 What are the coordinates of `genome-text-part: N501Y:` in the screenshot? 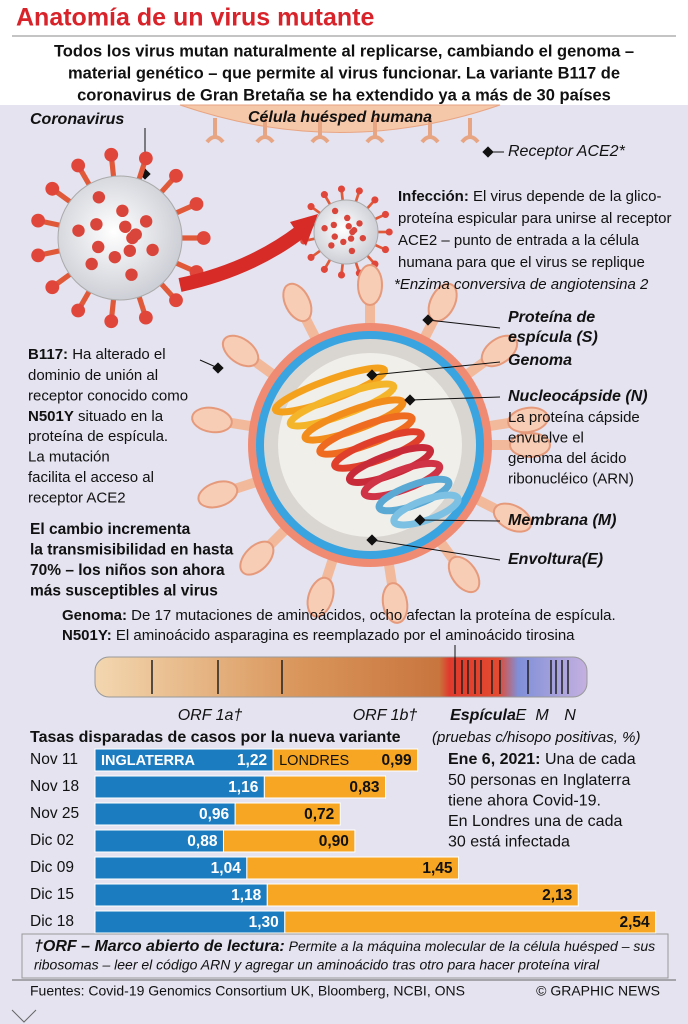 It's located at (87, 635).